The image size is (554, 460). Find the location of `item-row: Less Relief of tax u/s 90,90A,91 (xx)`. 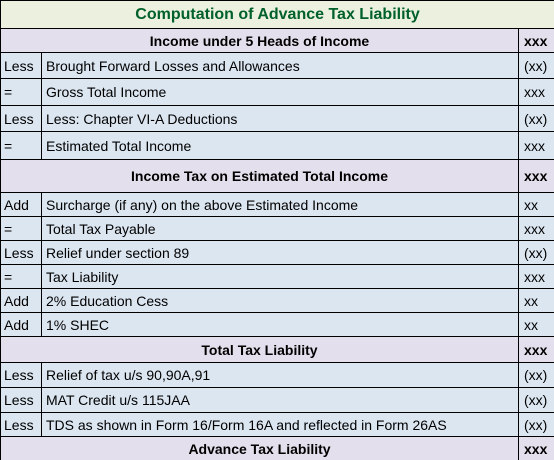

item-row: Less Relief of tax u/s 90,90A,91 (xx) is located at coordinates (277, 375).